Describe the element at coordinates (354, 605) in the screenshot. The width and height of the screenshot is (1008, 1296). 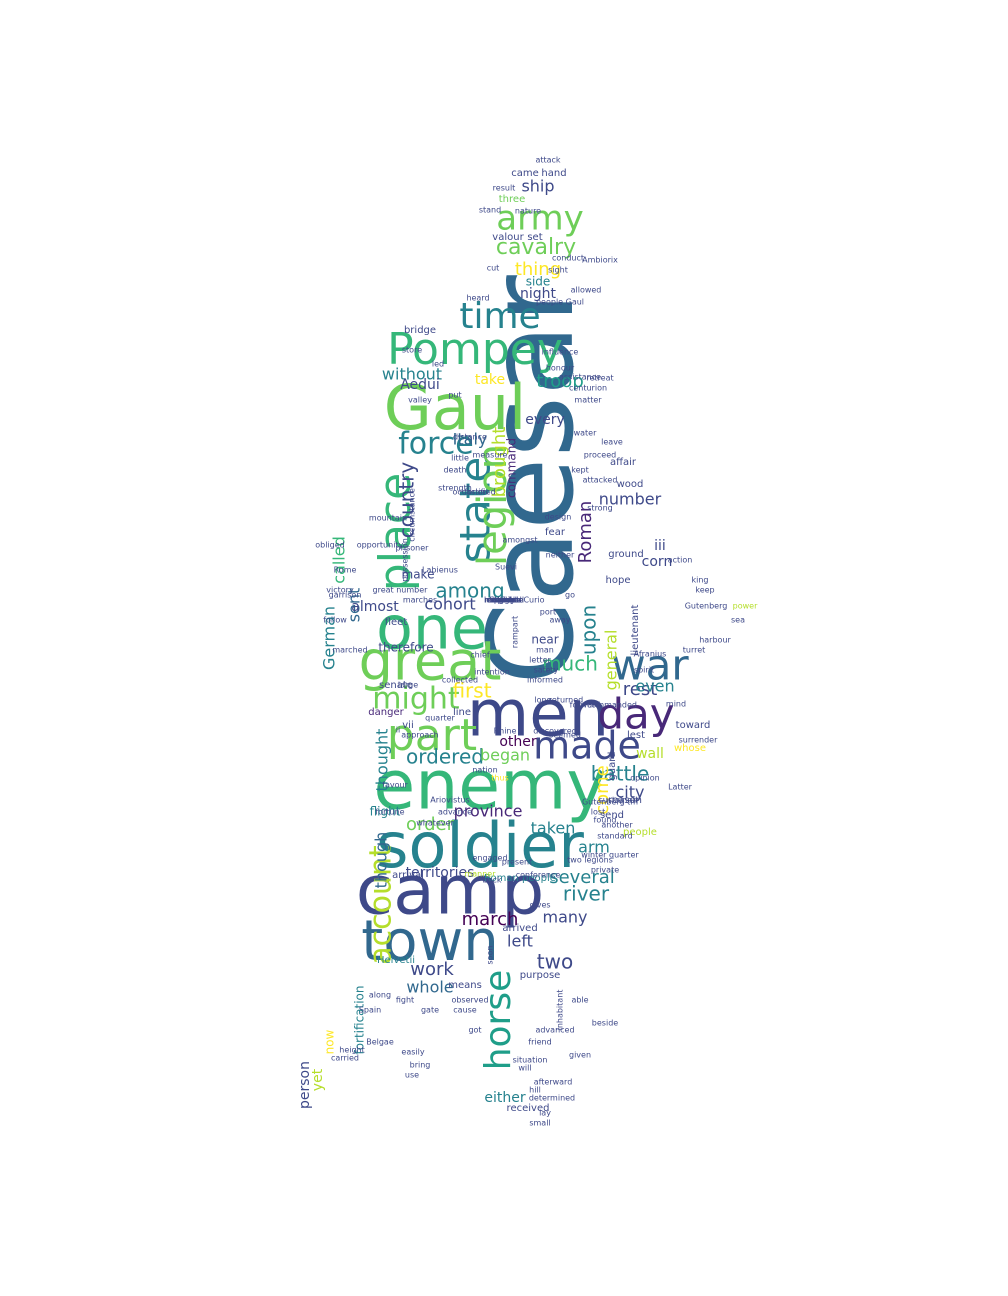
I see `word-sent: sent` at that location.